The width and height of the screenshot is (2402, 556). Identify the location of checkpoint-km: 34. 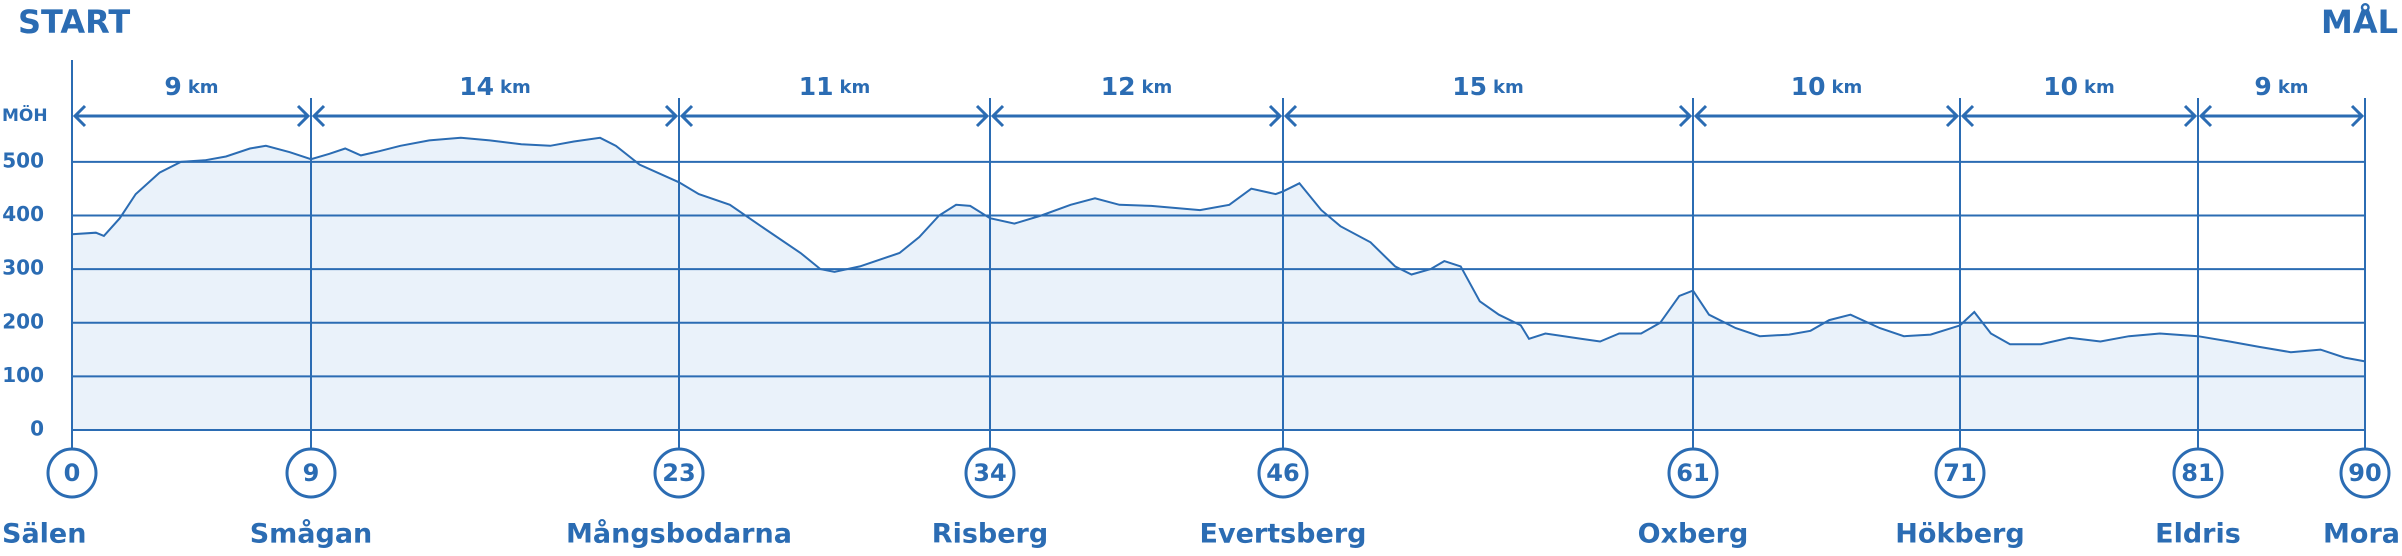
(989, 473).